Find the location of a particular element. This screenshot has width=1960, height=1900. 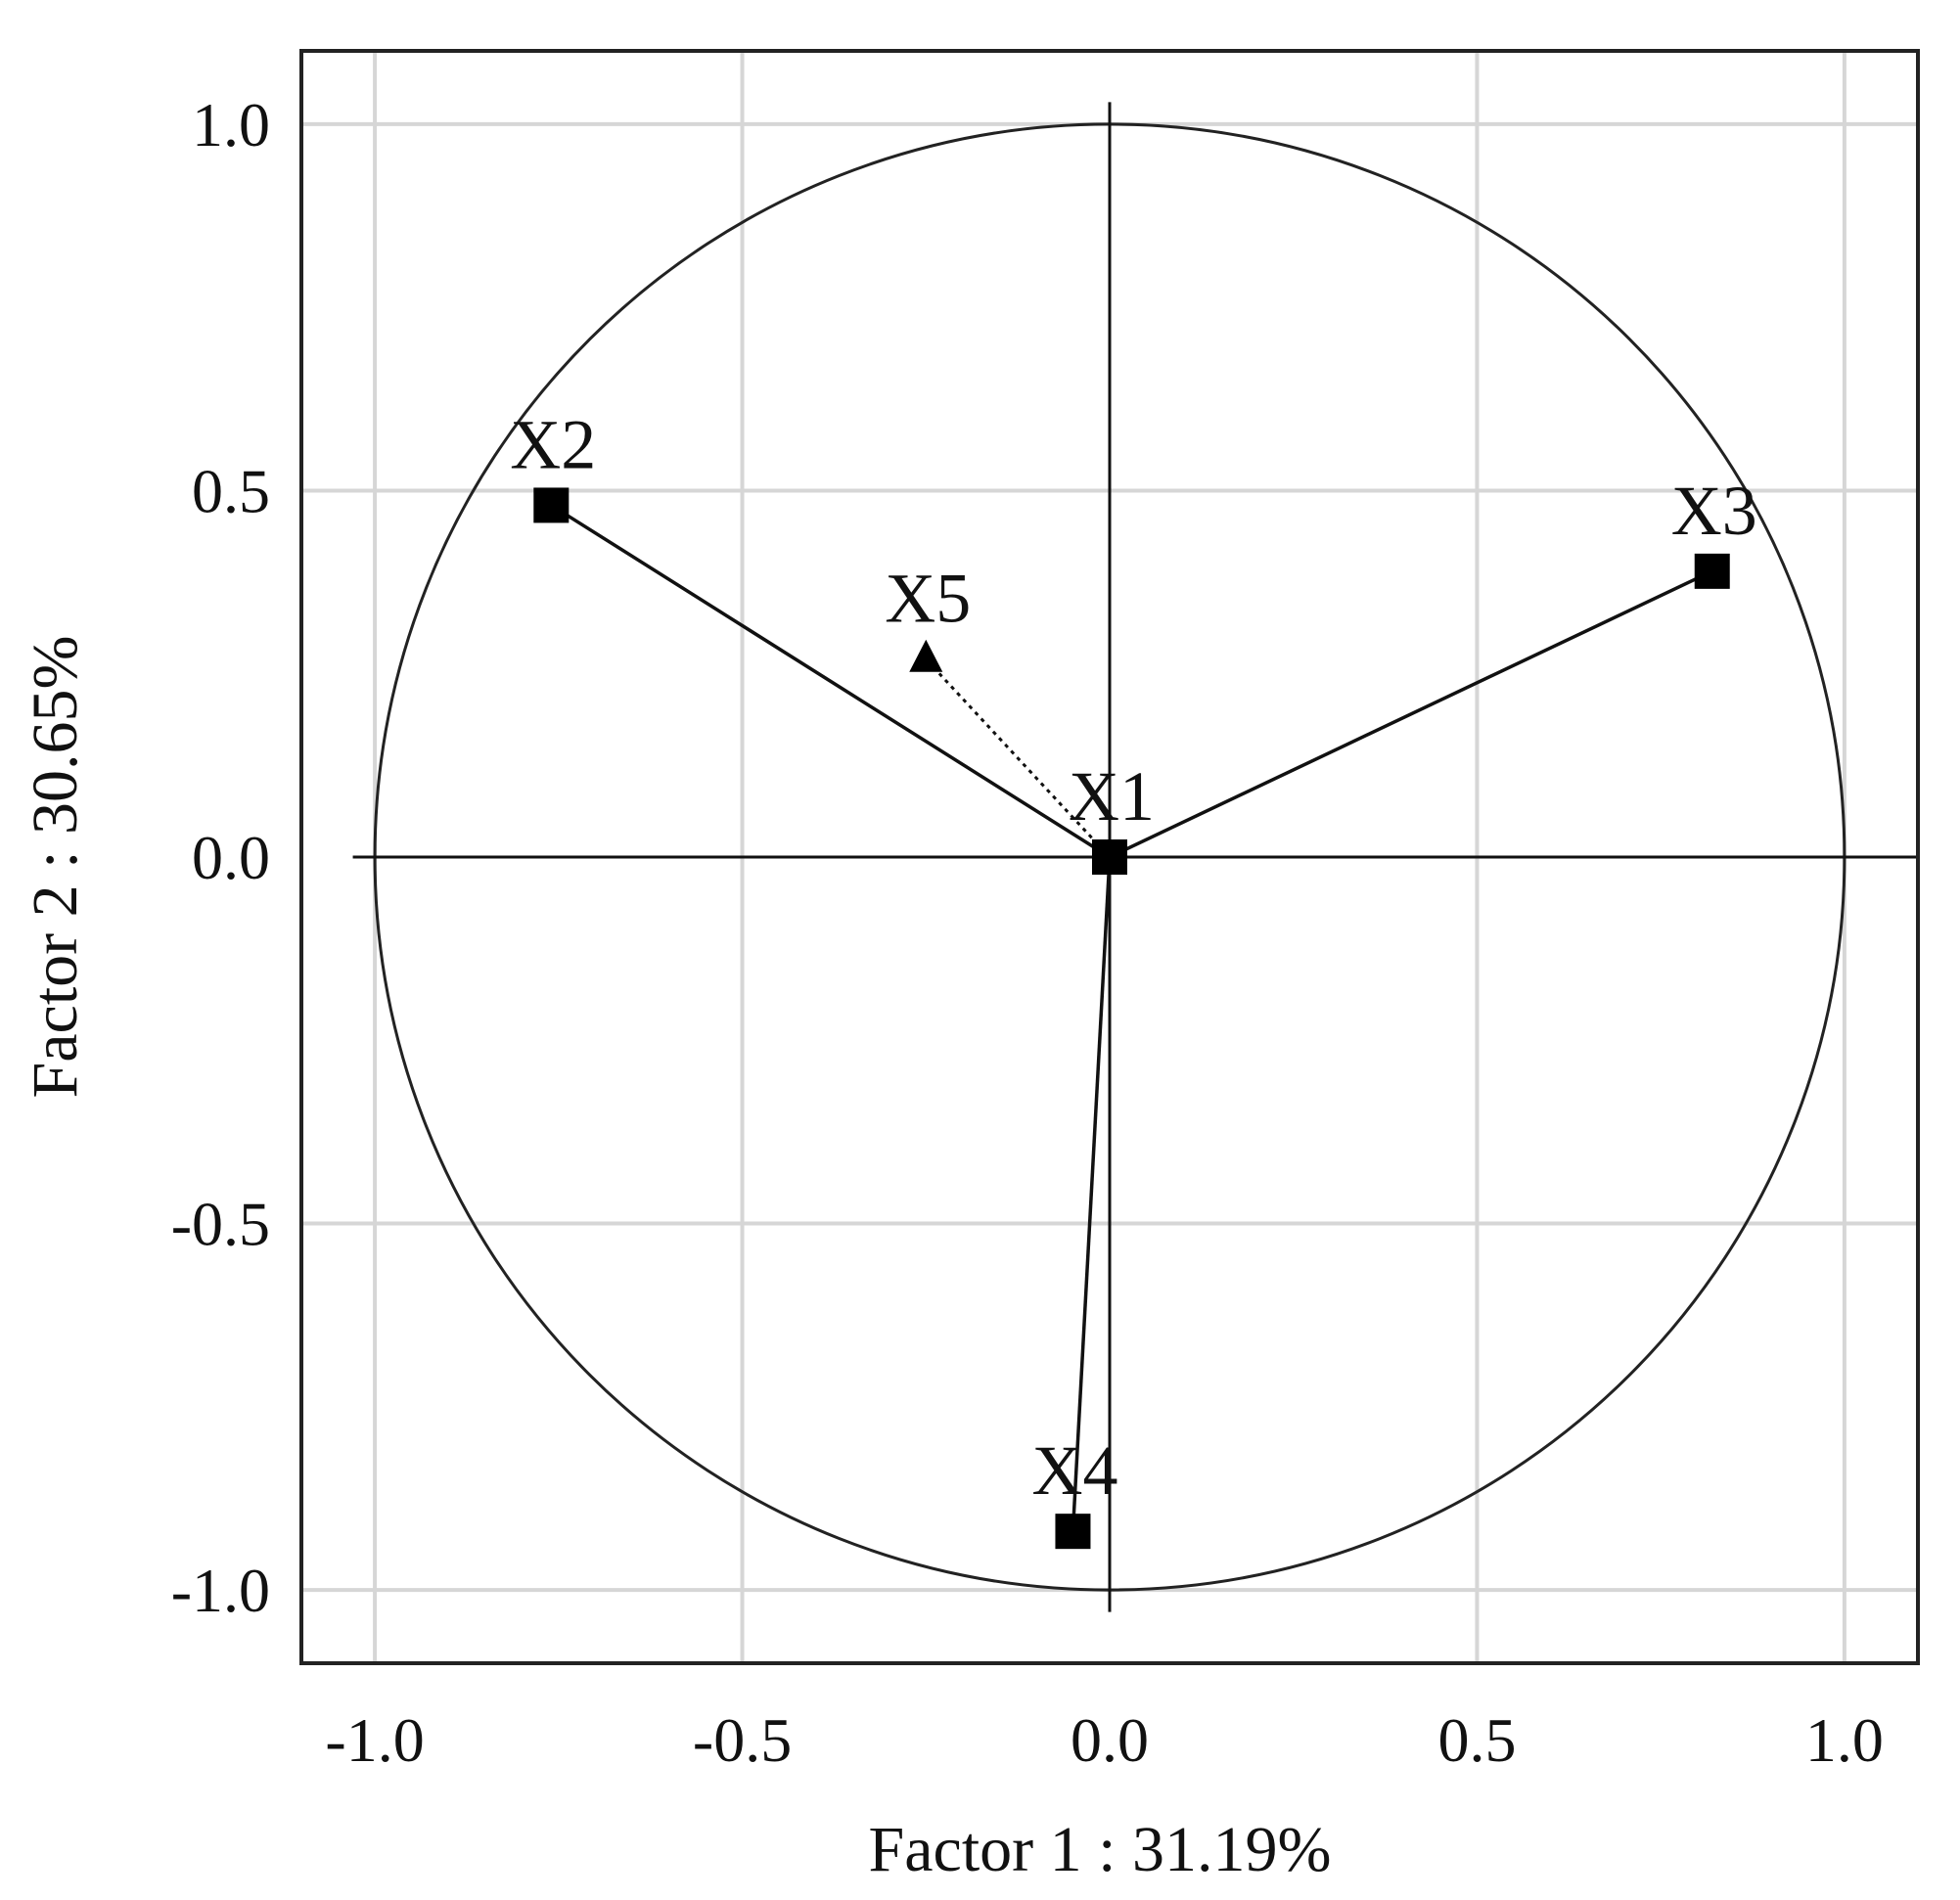

x-axis-title: Factor 1 : 31.19% is located at coordinates (1100, 1849).